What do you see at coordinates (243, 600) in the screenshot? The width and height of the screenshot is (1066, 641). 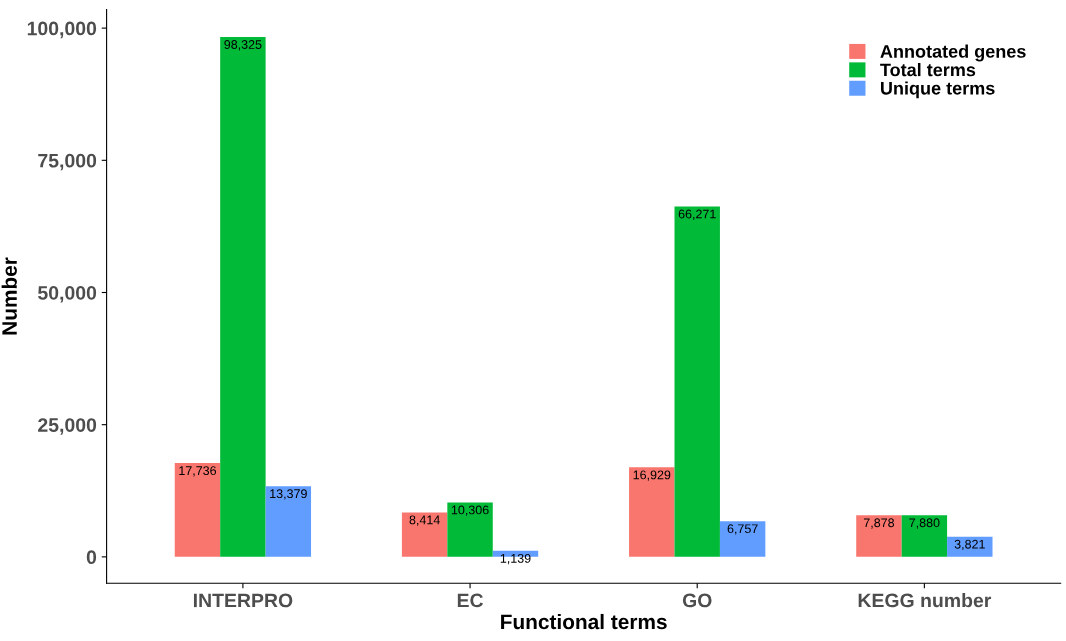 I see `x-tick-label: INTERPRO` at bounding box center [243, 600].